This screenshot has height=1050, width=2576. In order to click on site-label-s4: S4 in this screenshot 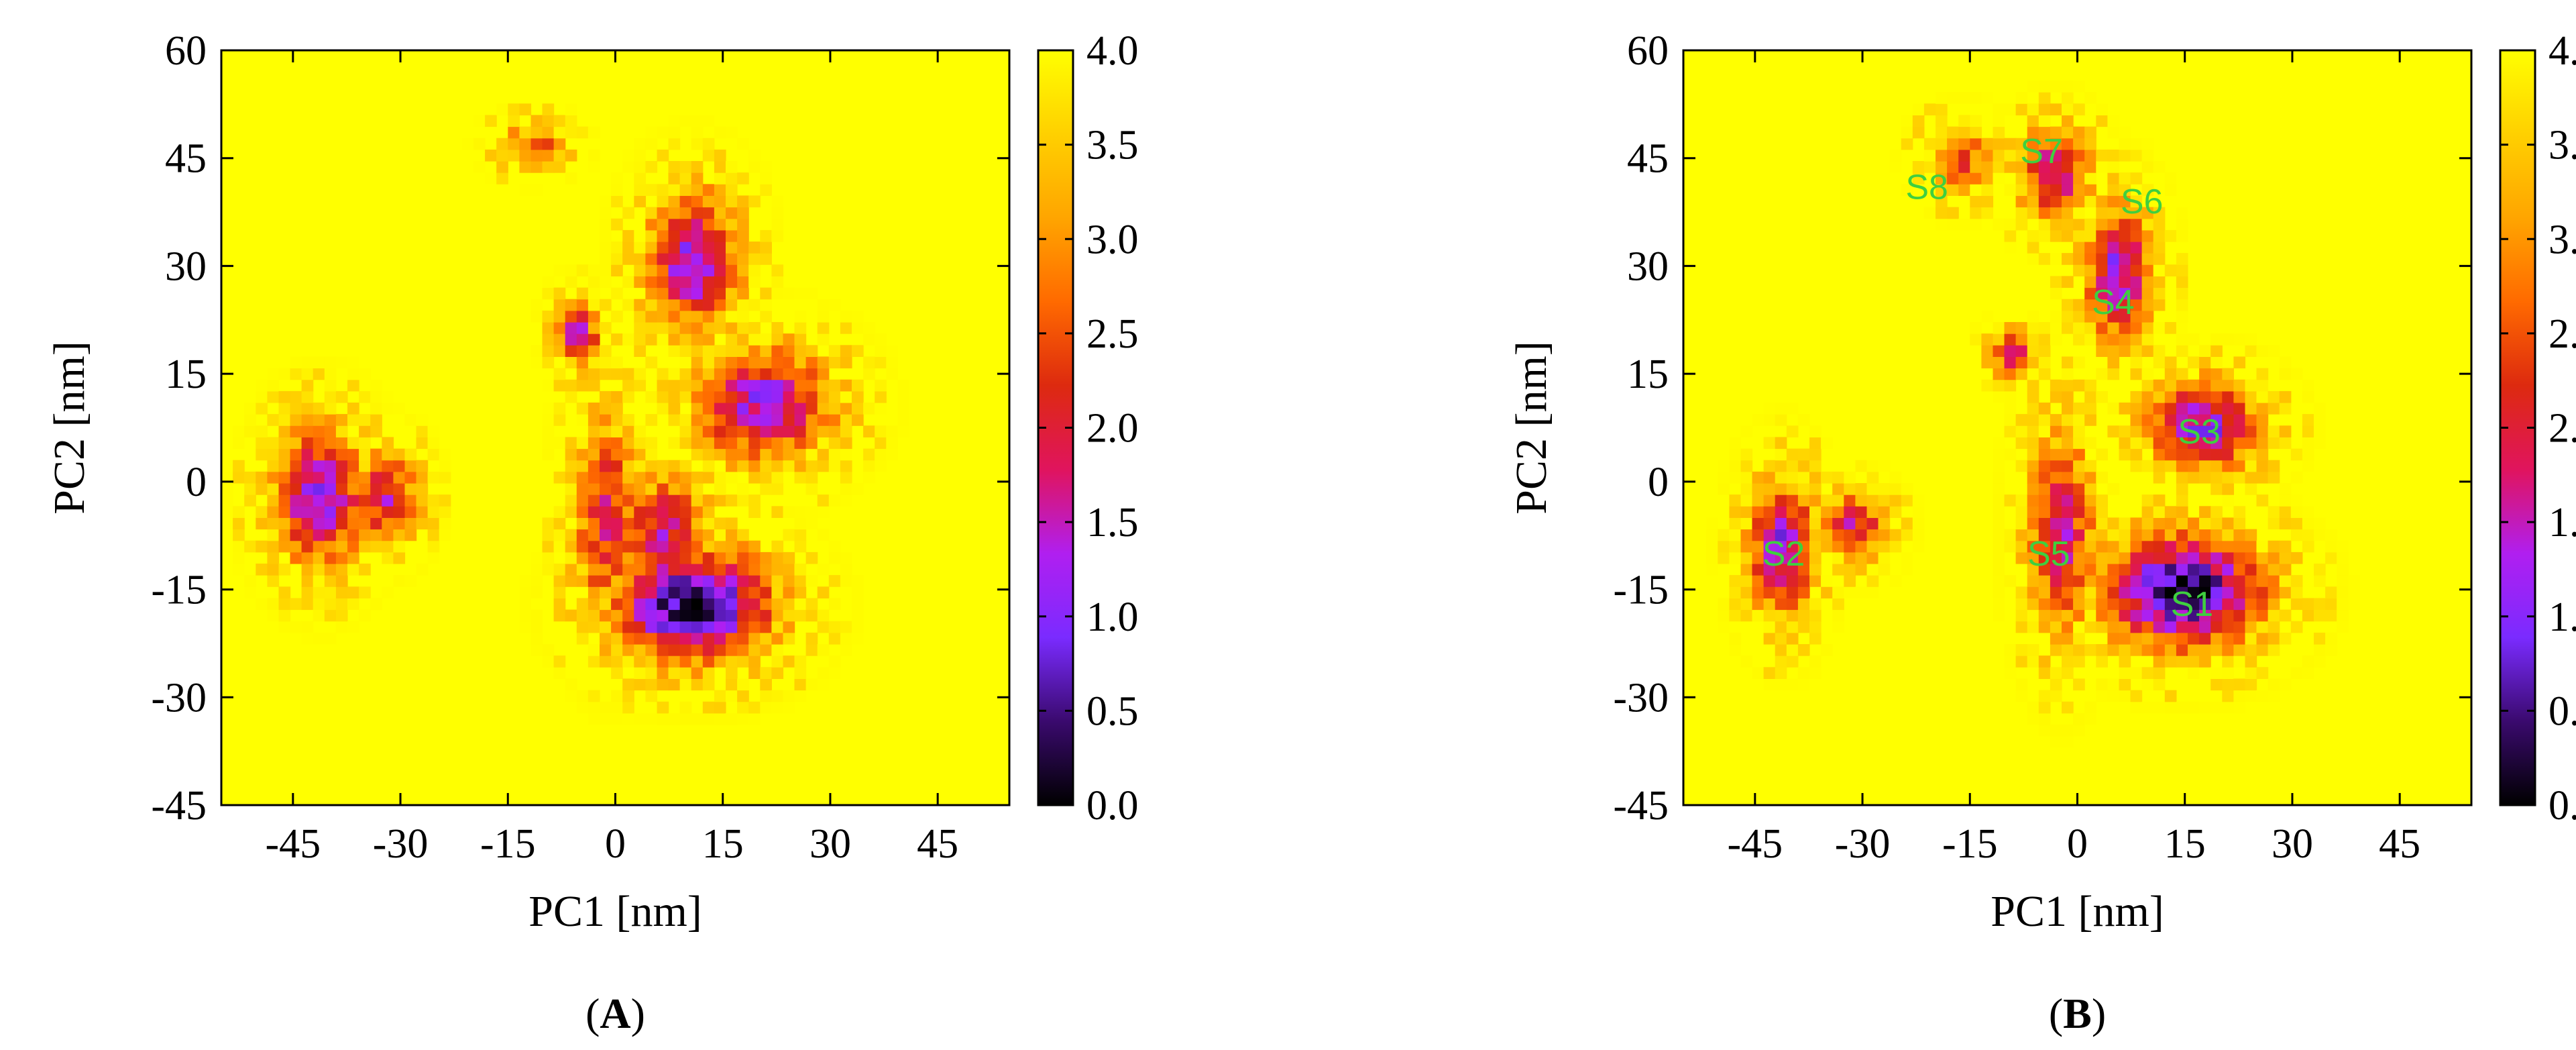, I will do `click(2113, 303)`.